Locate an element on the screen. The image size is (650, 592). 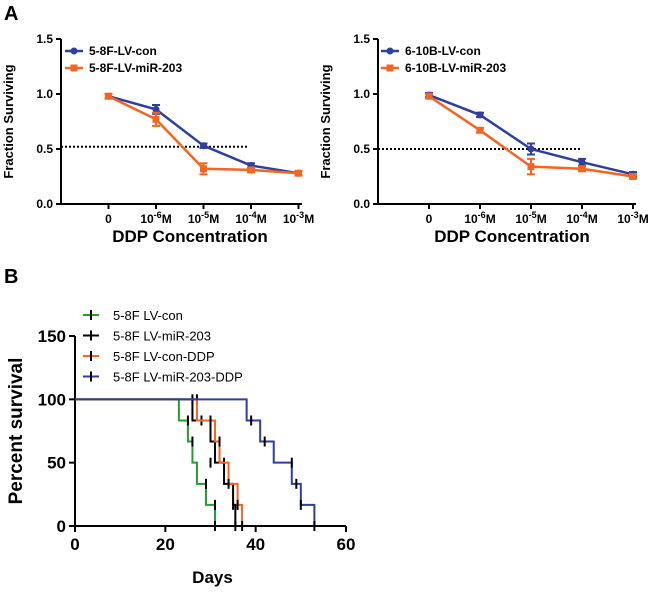
x-tick-label: 40 is located at coordinates (255, 544).